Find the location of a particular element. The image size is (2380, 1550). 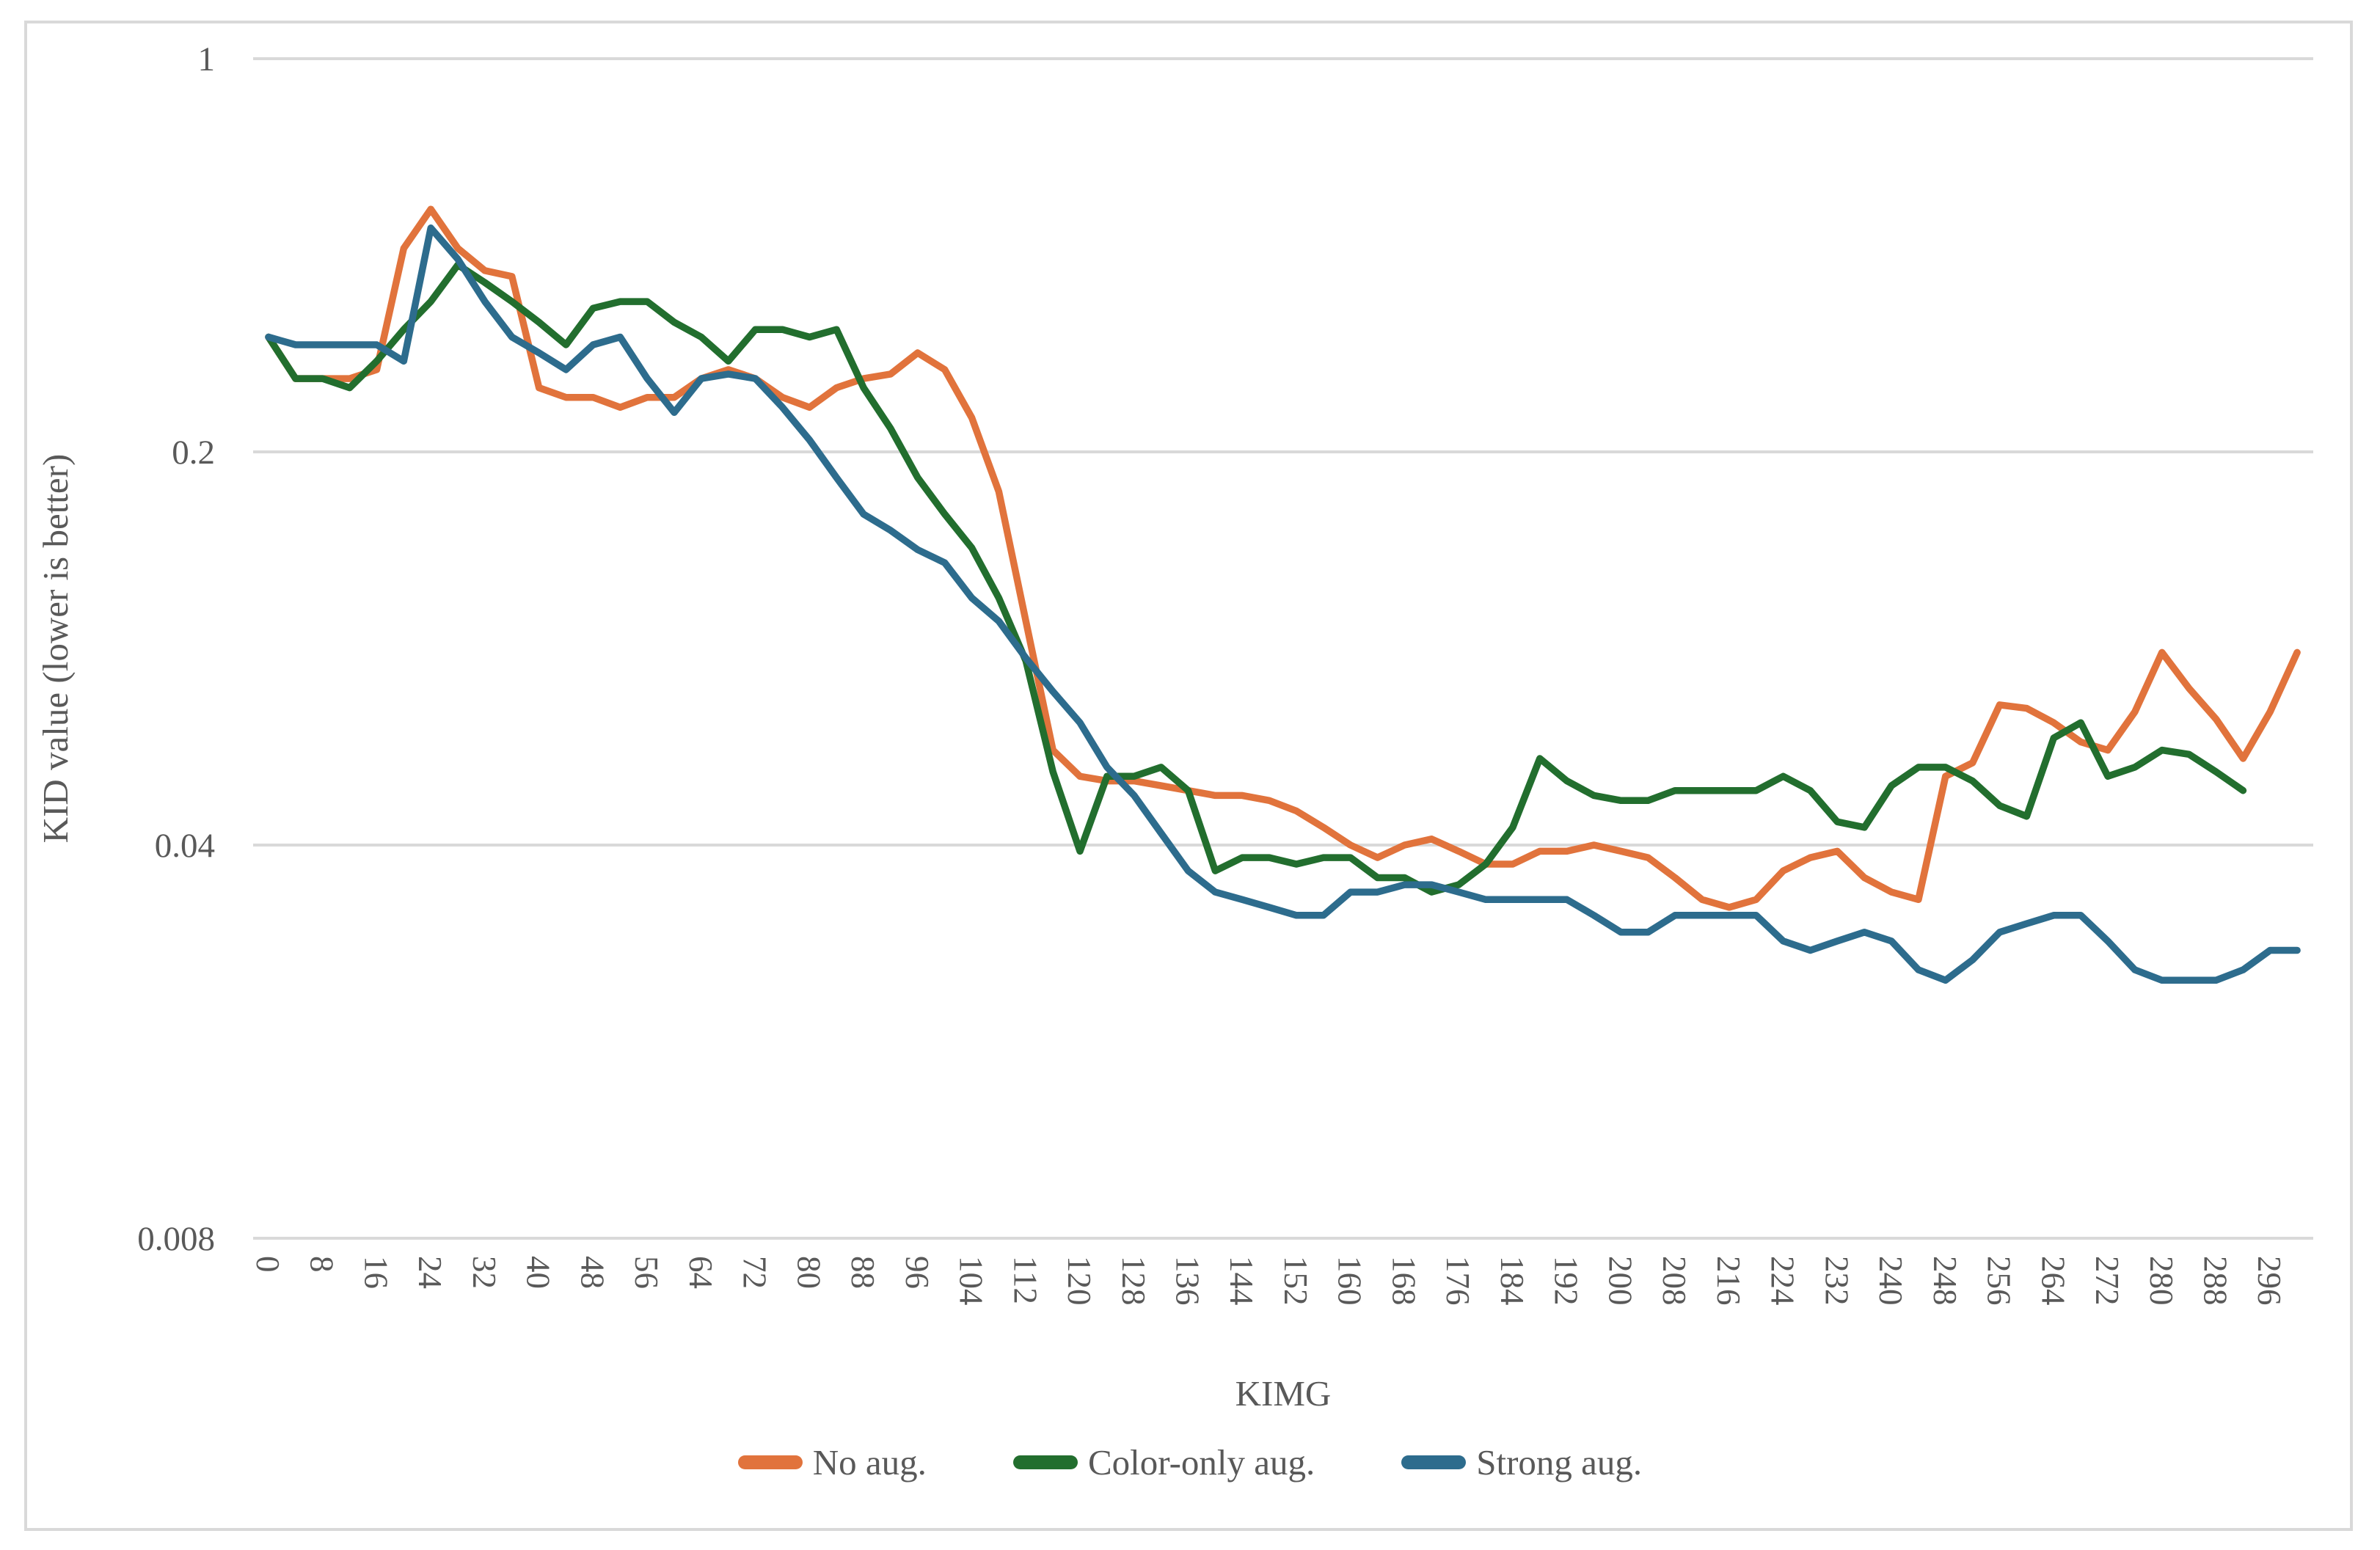

x-tick-label: 160 is located at coordinates (1350, 1281).